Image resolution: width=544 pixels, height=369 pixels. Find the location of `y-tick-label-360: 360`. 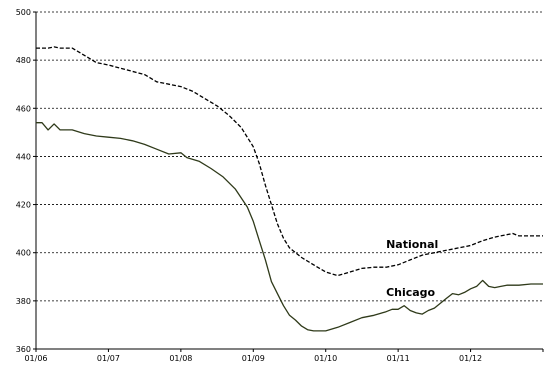

y-tick-label-360: 360 is located at coordinates (23, 349).